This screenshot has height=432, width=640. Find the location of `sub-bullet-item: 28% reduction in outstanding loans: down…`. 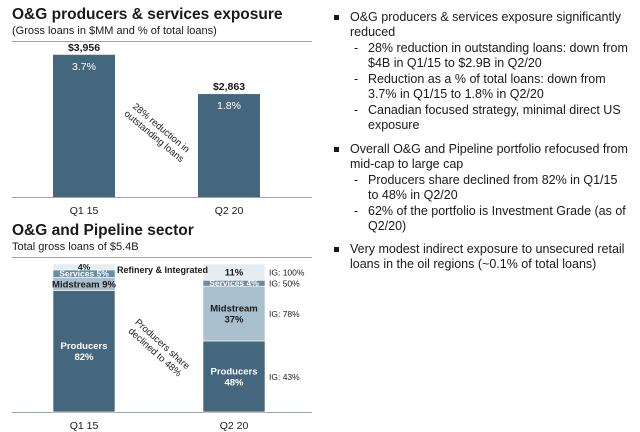

sub-bullet-item: 28% reduction in outstanding loans: down… is located at coordinates (490, 56).